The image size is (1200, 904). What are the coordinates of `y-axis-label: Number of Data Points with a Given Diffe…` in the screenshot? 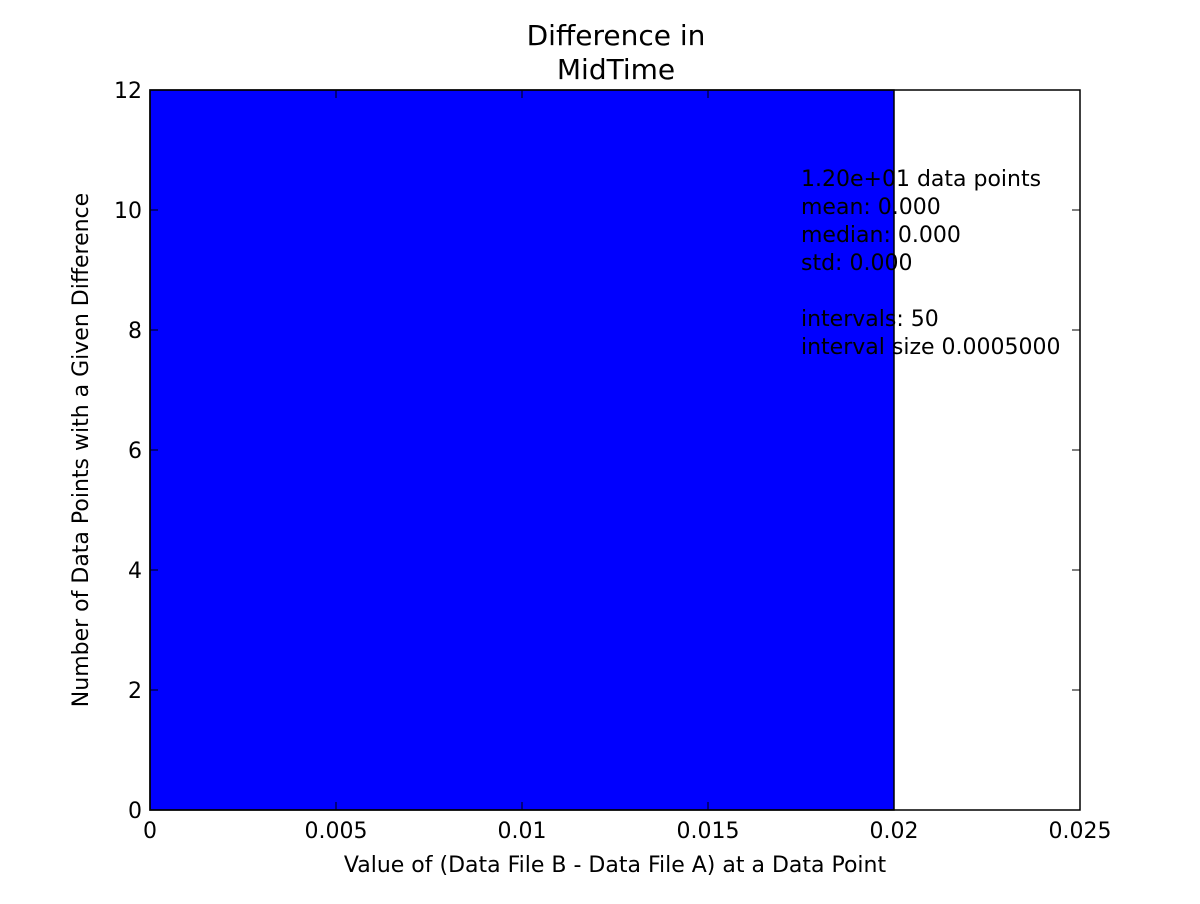 It's located at (81, 450).